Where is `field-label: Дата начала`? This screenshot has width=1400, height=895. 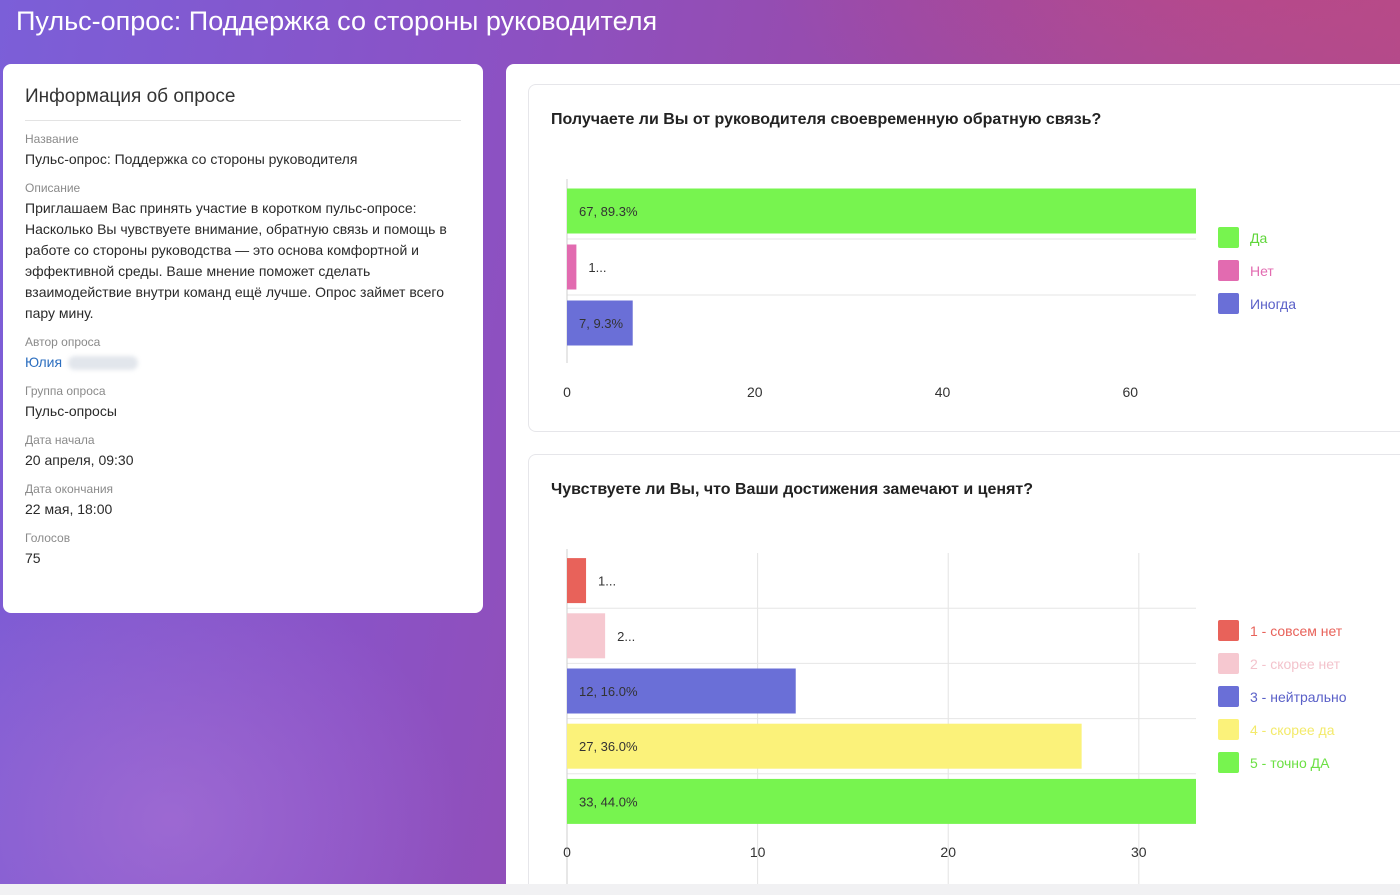 field-label: Дата начала is located at coordinates (60, 440).